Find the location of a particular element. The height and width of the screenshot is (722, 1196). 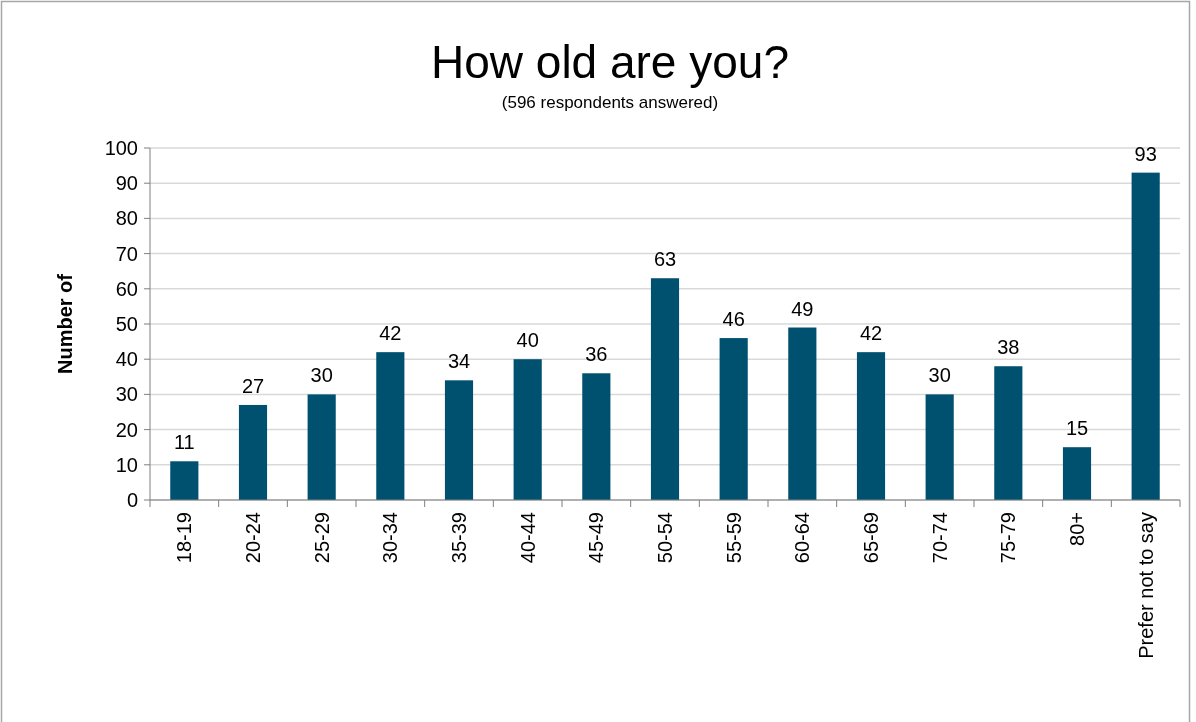

data-label: 27 is located at coordinates (253, 385).